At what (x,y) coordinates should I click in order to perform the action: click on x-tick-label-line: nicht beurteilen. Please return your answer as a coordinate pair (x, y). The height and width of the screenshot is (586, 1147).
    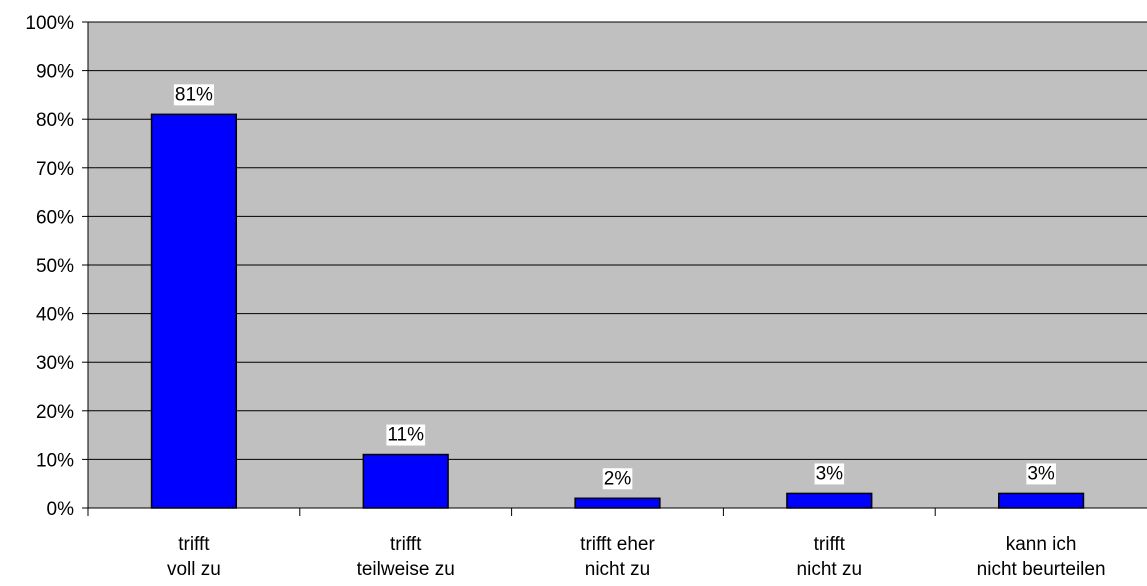
    Looking at the image, I should click on (1041, 569).